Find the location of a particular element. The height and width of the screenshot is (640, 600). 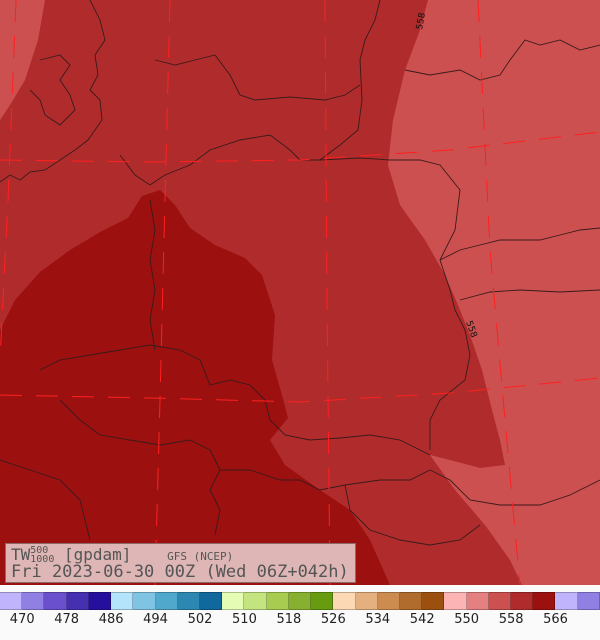

colorbar-label: 470 is located at coordinates (22, 619).